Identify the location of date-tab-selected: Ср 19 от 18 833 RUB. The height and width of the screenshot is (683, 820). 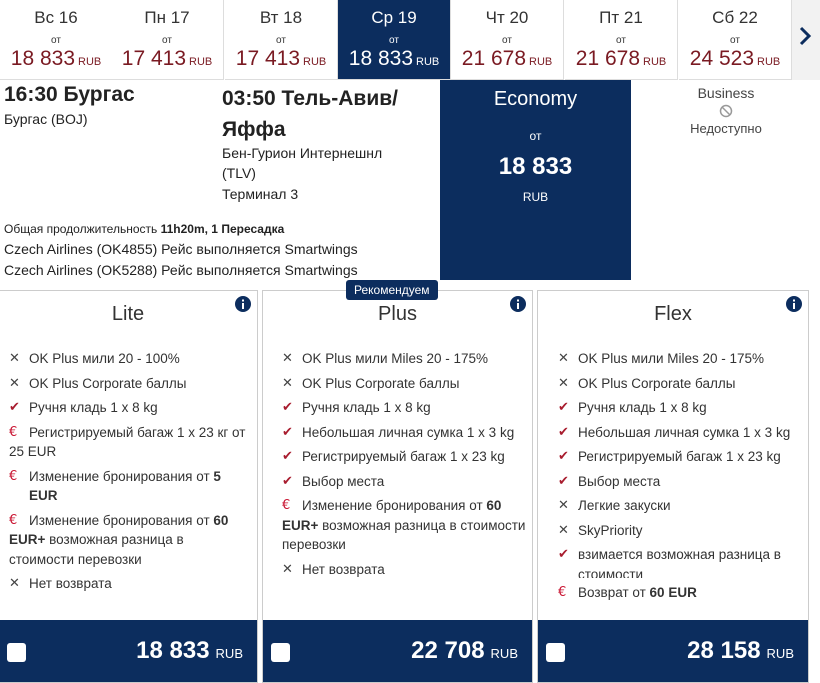
(394, 40).